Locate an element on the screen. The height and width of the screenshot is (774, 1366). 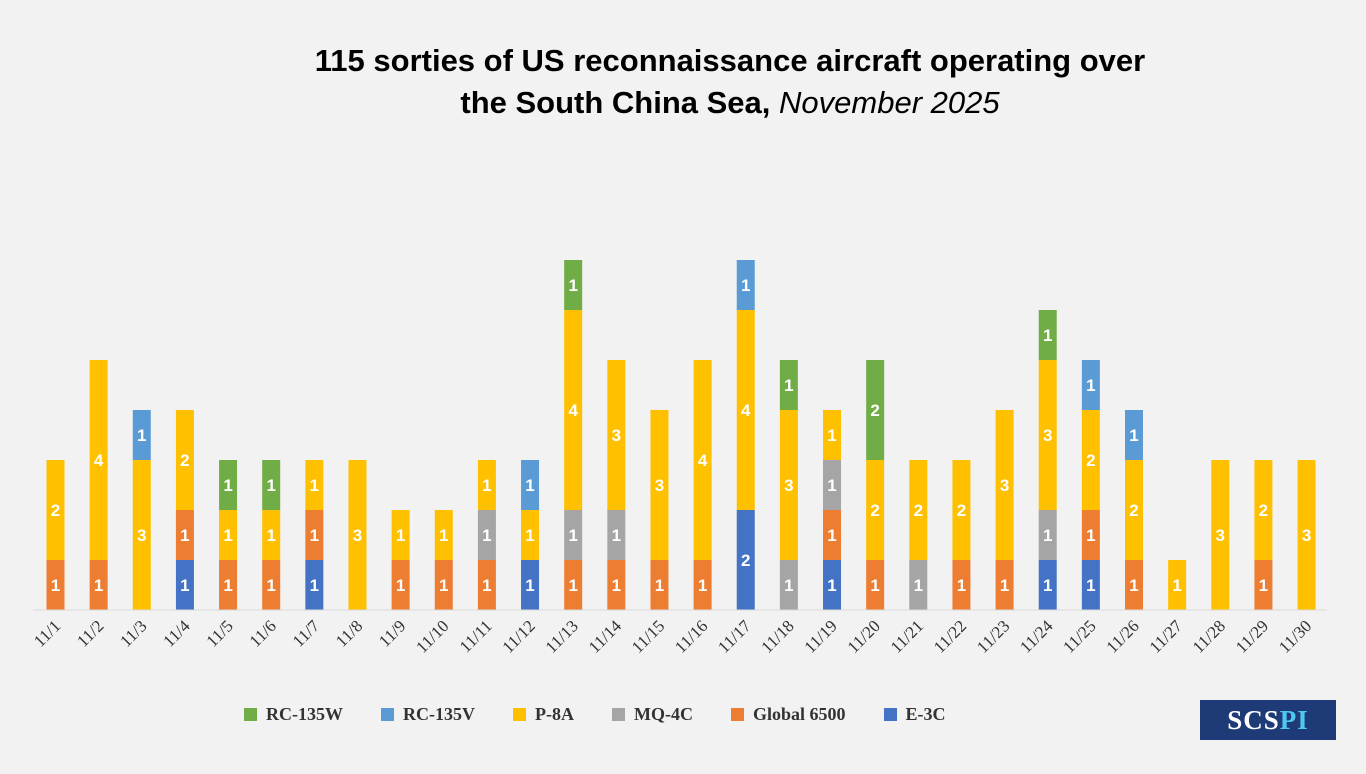
scspi-logo: SCS PI is located at coordinates (1268, 720).